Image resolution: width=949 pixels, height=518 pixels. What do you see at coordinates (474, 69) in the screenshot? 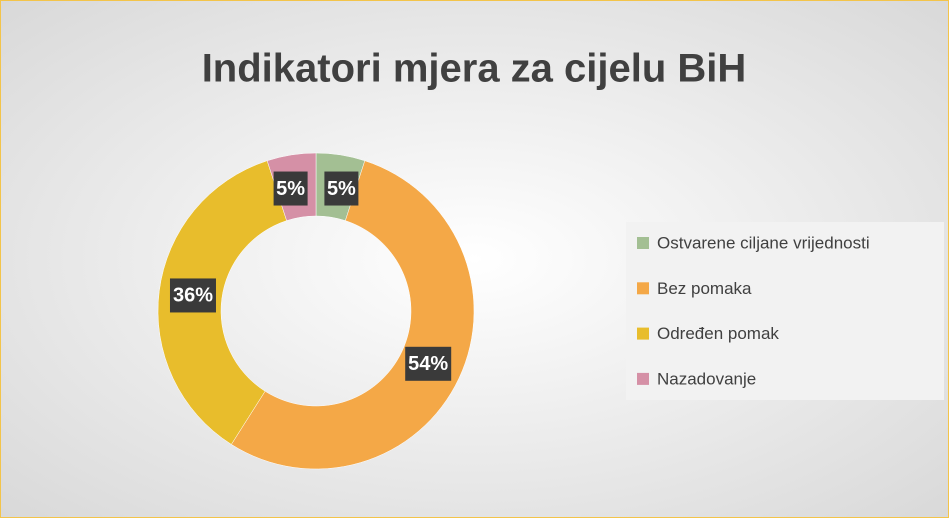
I see `chart-title: Indikatori mjera za cijelu BiH` at bounding box center [474, 69].